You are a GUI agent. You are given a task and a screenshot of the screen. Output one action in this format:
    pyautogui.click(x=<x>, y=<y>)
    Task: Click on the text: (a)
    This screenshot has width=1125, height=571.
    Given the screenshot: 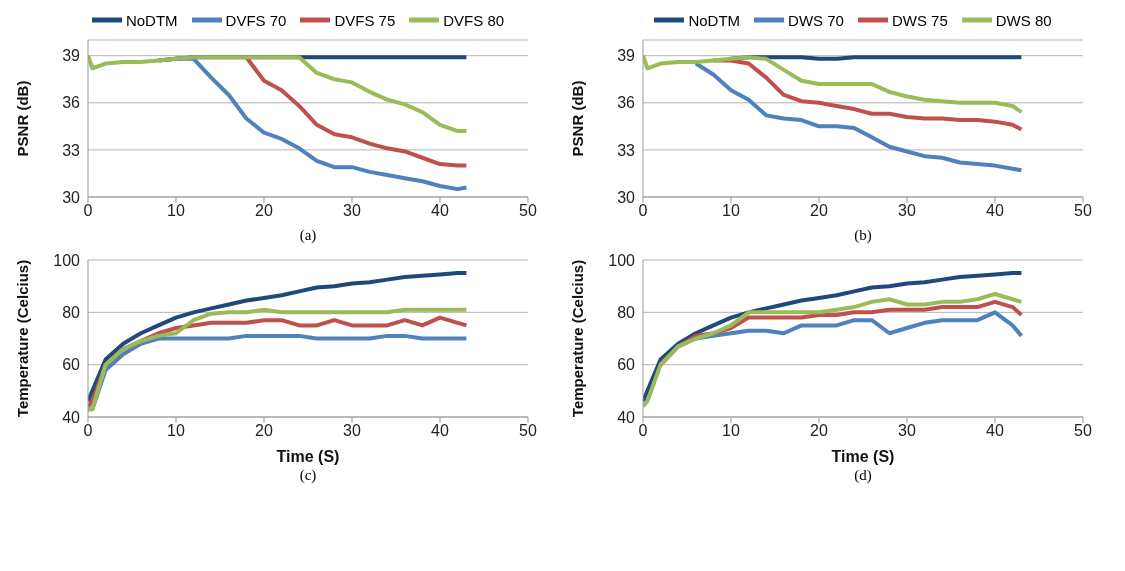 What is the action you would take?
    pyautogui.click(x=308, y=235)
    